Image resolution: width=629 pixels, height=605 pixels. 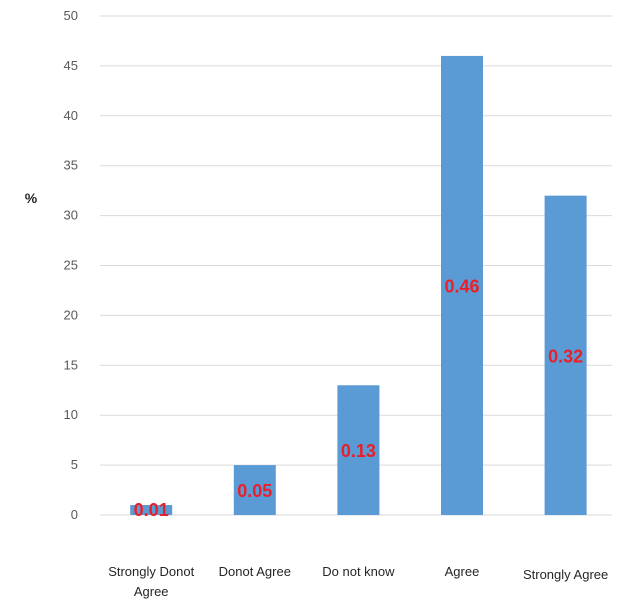 I want to click on x-tick-label: Strongly Donot Agree, so click(x=151, y=581).